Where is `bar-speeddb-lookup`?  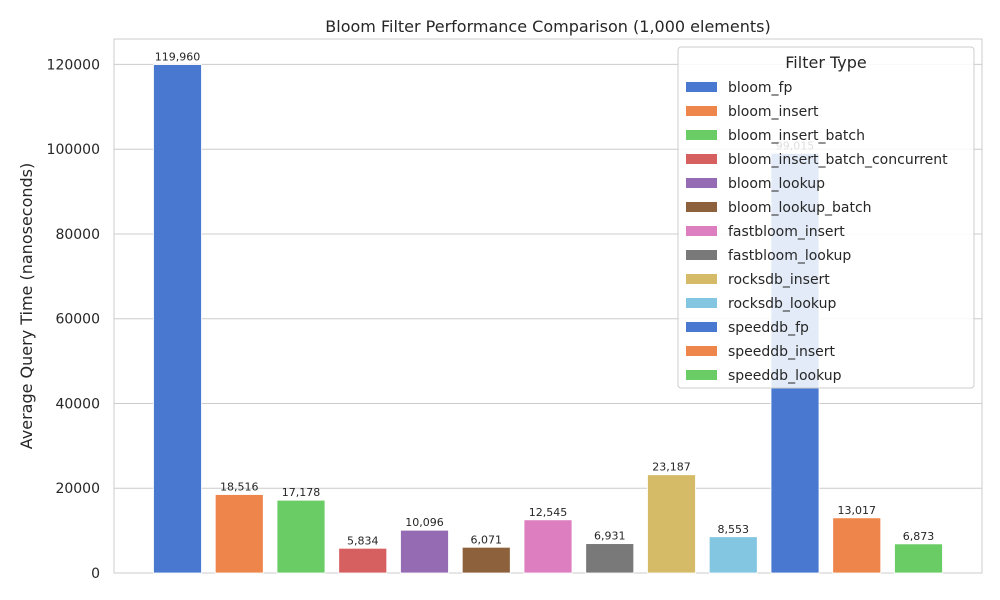 bar-speeddb-lookup is located at coordinates (918, 558).